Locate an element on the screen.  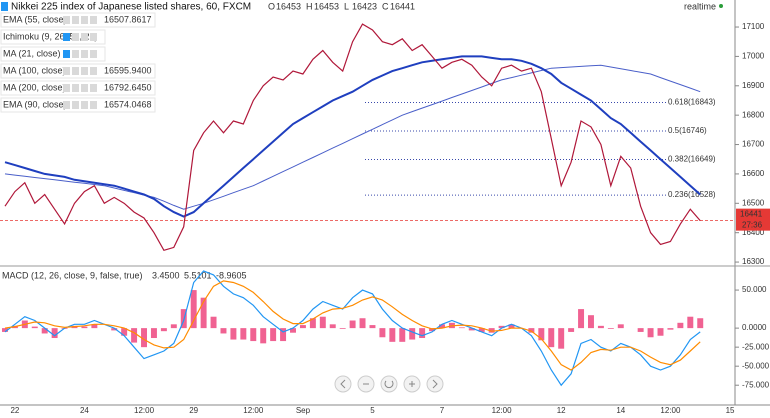
indicator-value: 16507.8617 is located at coordinates (128, 19).